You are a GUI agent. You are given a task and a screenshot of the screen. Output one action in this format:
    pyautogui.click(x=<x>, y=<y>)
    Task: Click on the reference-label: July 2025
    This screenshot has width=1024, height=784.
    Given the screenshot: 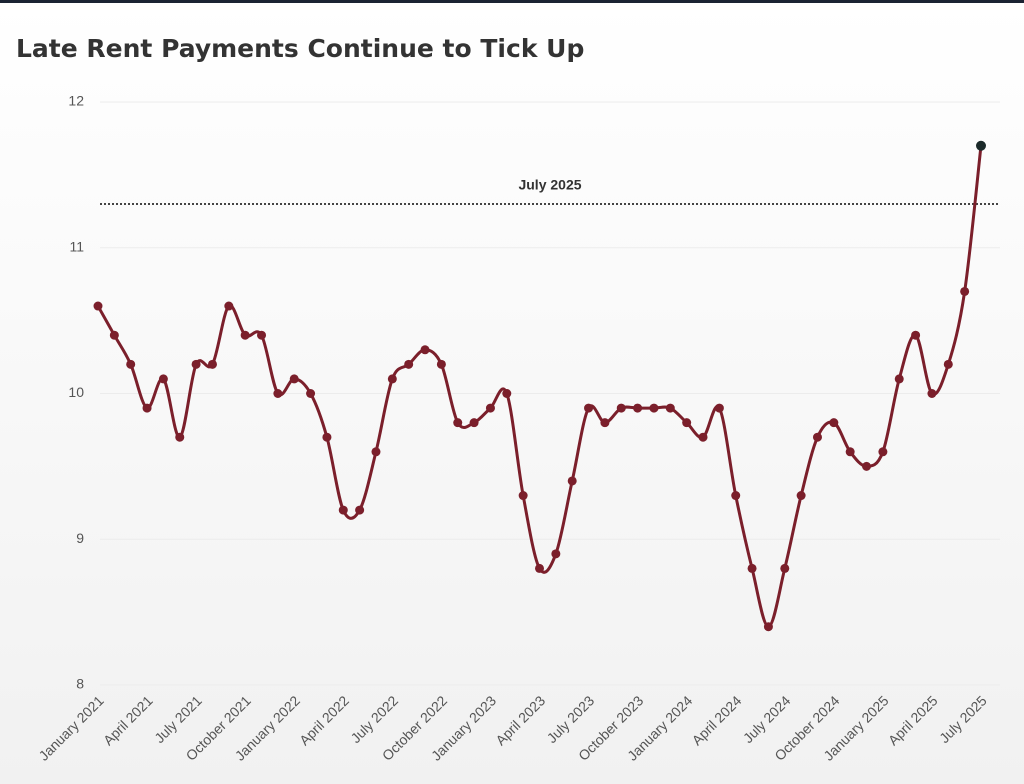 What is the action you would take?
    pyautogui.click(x=549, y=185)
    